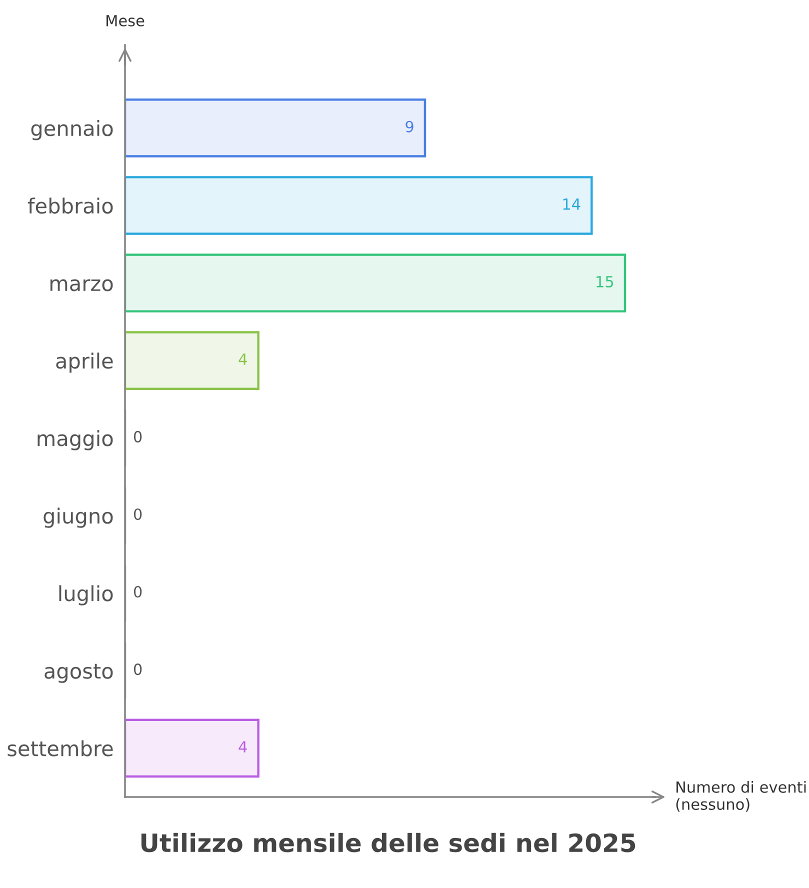  Describe the element at coordinates (605, 282) in the screenshot. I see `data-label: 15` at that location.